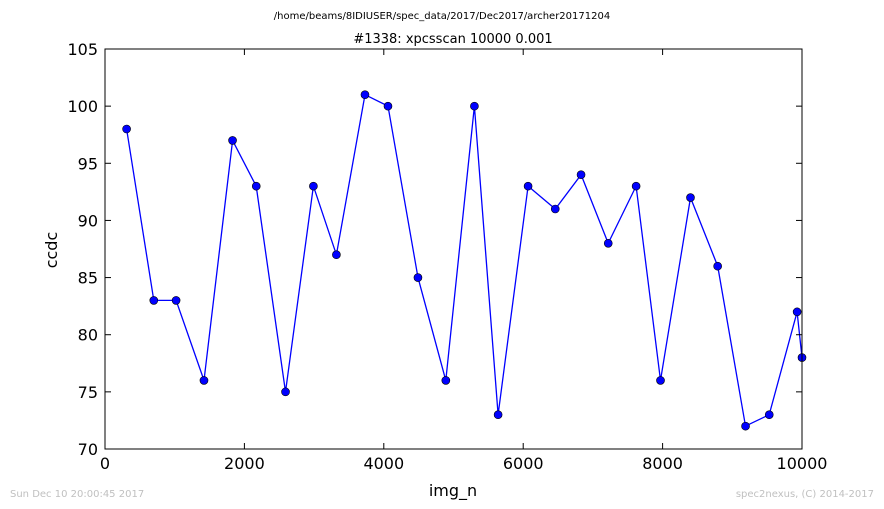 This screenshot has height=509, width=884. What do you see at coordinates (82, 49) in the screenshot?
I see `y-tick-label: 105` at bounding box center [82, 49].